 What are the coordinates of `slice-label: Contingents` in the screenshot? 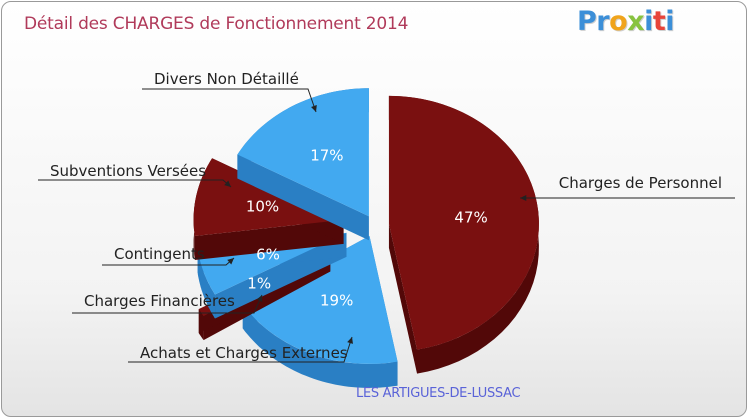 It's located at (159, 254).